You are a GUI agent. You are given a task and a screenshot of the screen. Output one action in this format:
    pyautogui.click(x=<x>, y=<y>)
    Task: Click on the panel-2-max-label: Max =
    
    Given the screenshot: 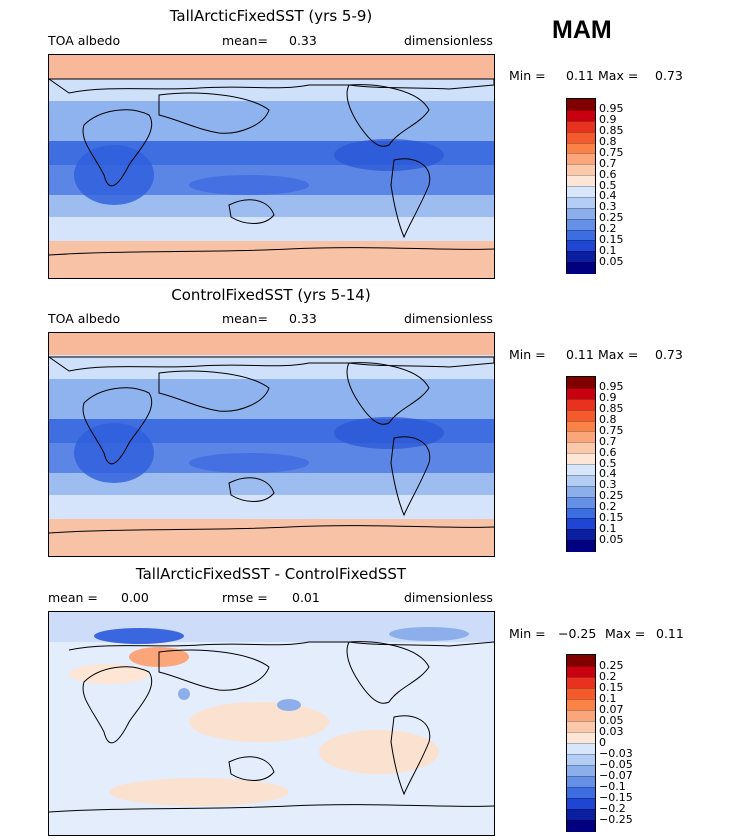 What is the action you would take?
    pyautogui.click(x=618, y=354)
    